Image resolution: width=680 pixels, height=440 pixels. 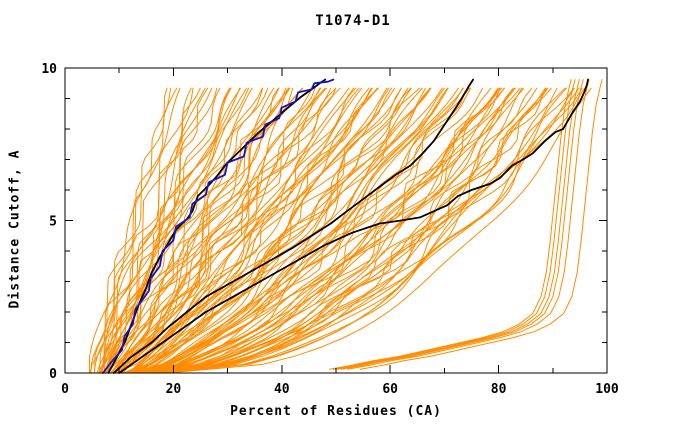 What do you see at coordinates (53, 222) in the screenshot?
I see `y-tick-label: 5` at bounding box center [53, 222].